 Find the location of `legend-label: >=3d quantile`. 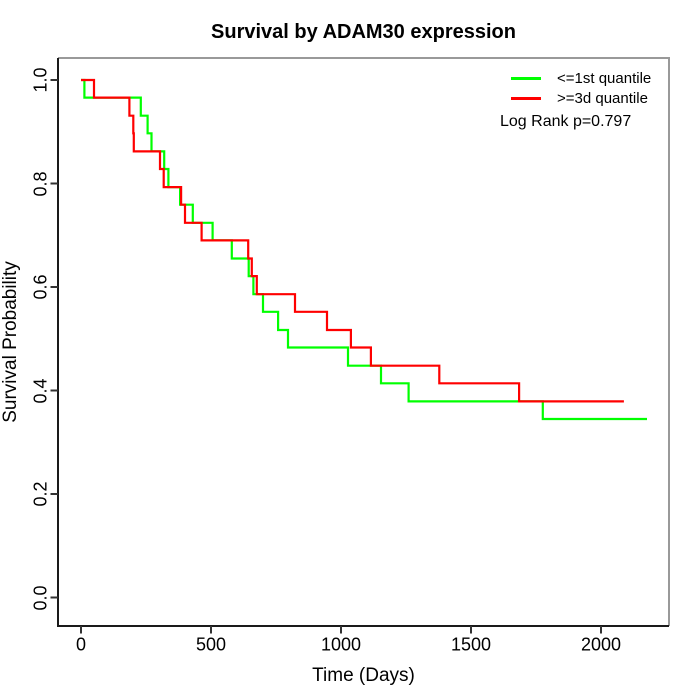

legend-label: >=3d quantile is located at coordinates (602, 98).